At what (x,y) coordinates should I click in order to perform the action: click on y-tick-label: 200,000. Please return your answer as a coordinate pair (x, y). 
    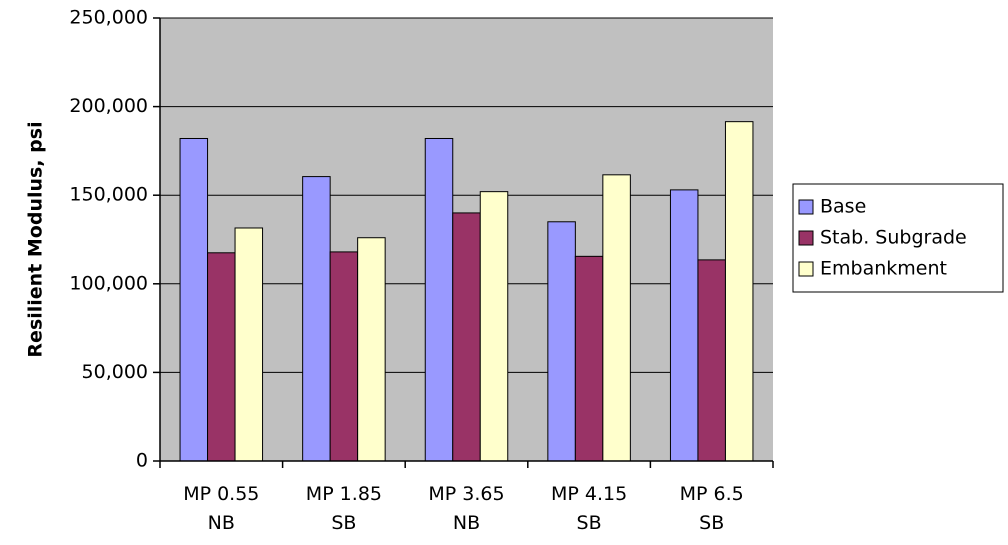
    Looking at the image, I should click on (108, 106).